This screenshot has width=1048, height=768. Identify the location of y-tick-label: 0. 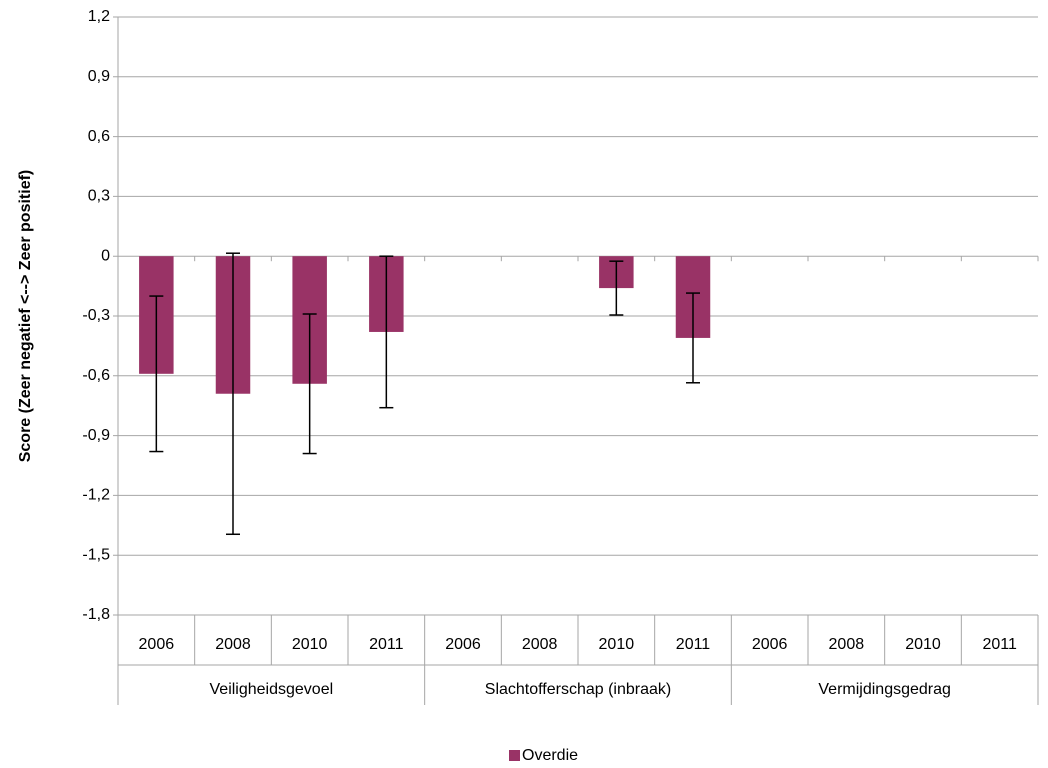
(105, 255).